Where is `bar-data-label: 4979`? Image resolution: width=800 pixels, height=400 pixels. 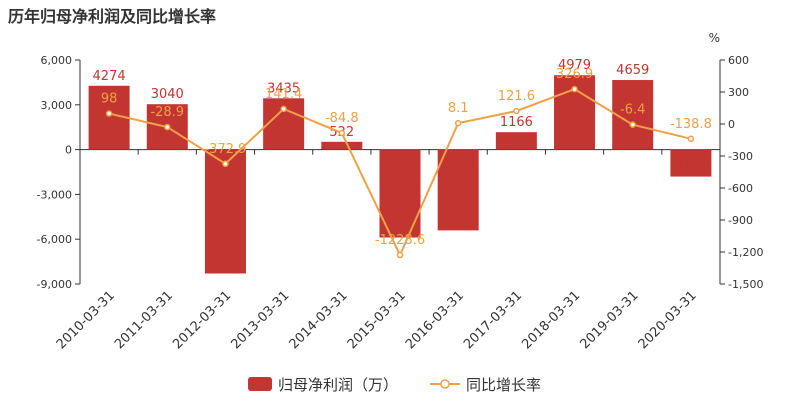 bar-data-label: 4979 is located at coordinates (574, 65).